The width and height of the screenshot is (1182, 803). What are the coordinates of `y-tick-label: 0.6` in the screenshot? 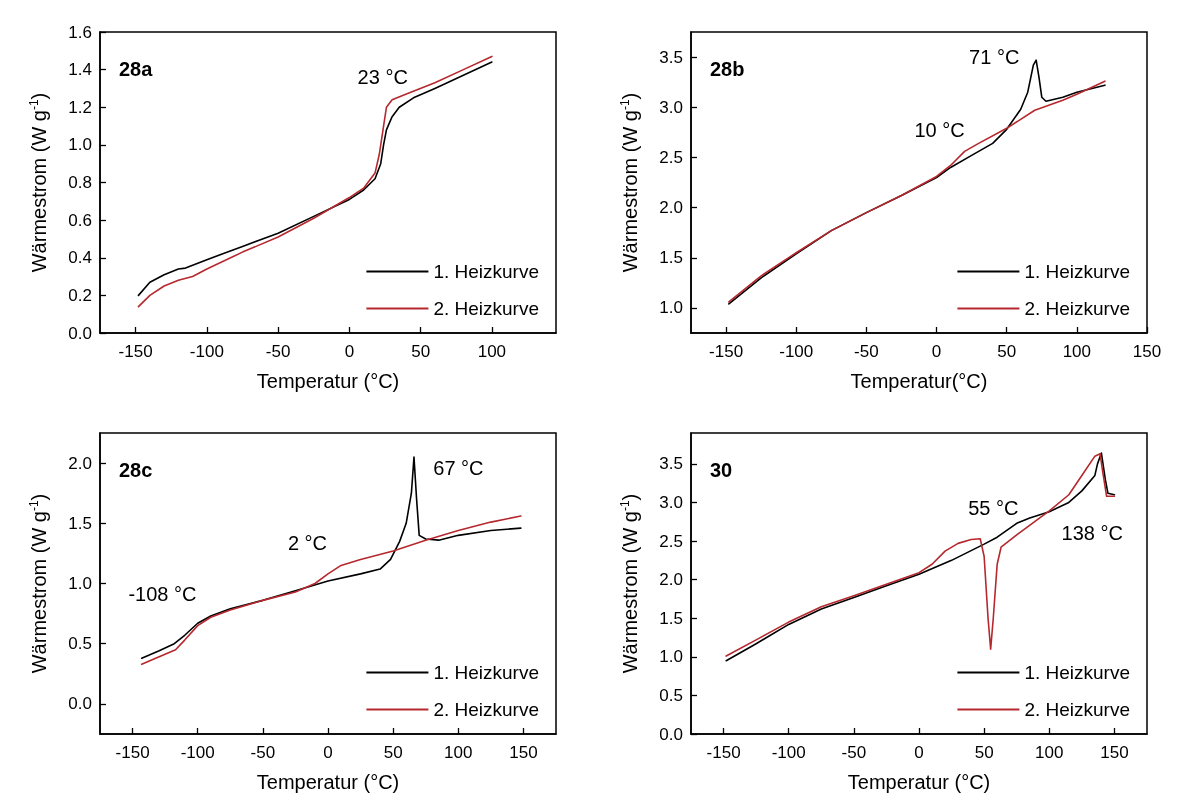 It's located at (80, 220).